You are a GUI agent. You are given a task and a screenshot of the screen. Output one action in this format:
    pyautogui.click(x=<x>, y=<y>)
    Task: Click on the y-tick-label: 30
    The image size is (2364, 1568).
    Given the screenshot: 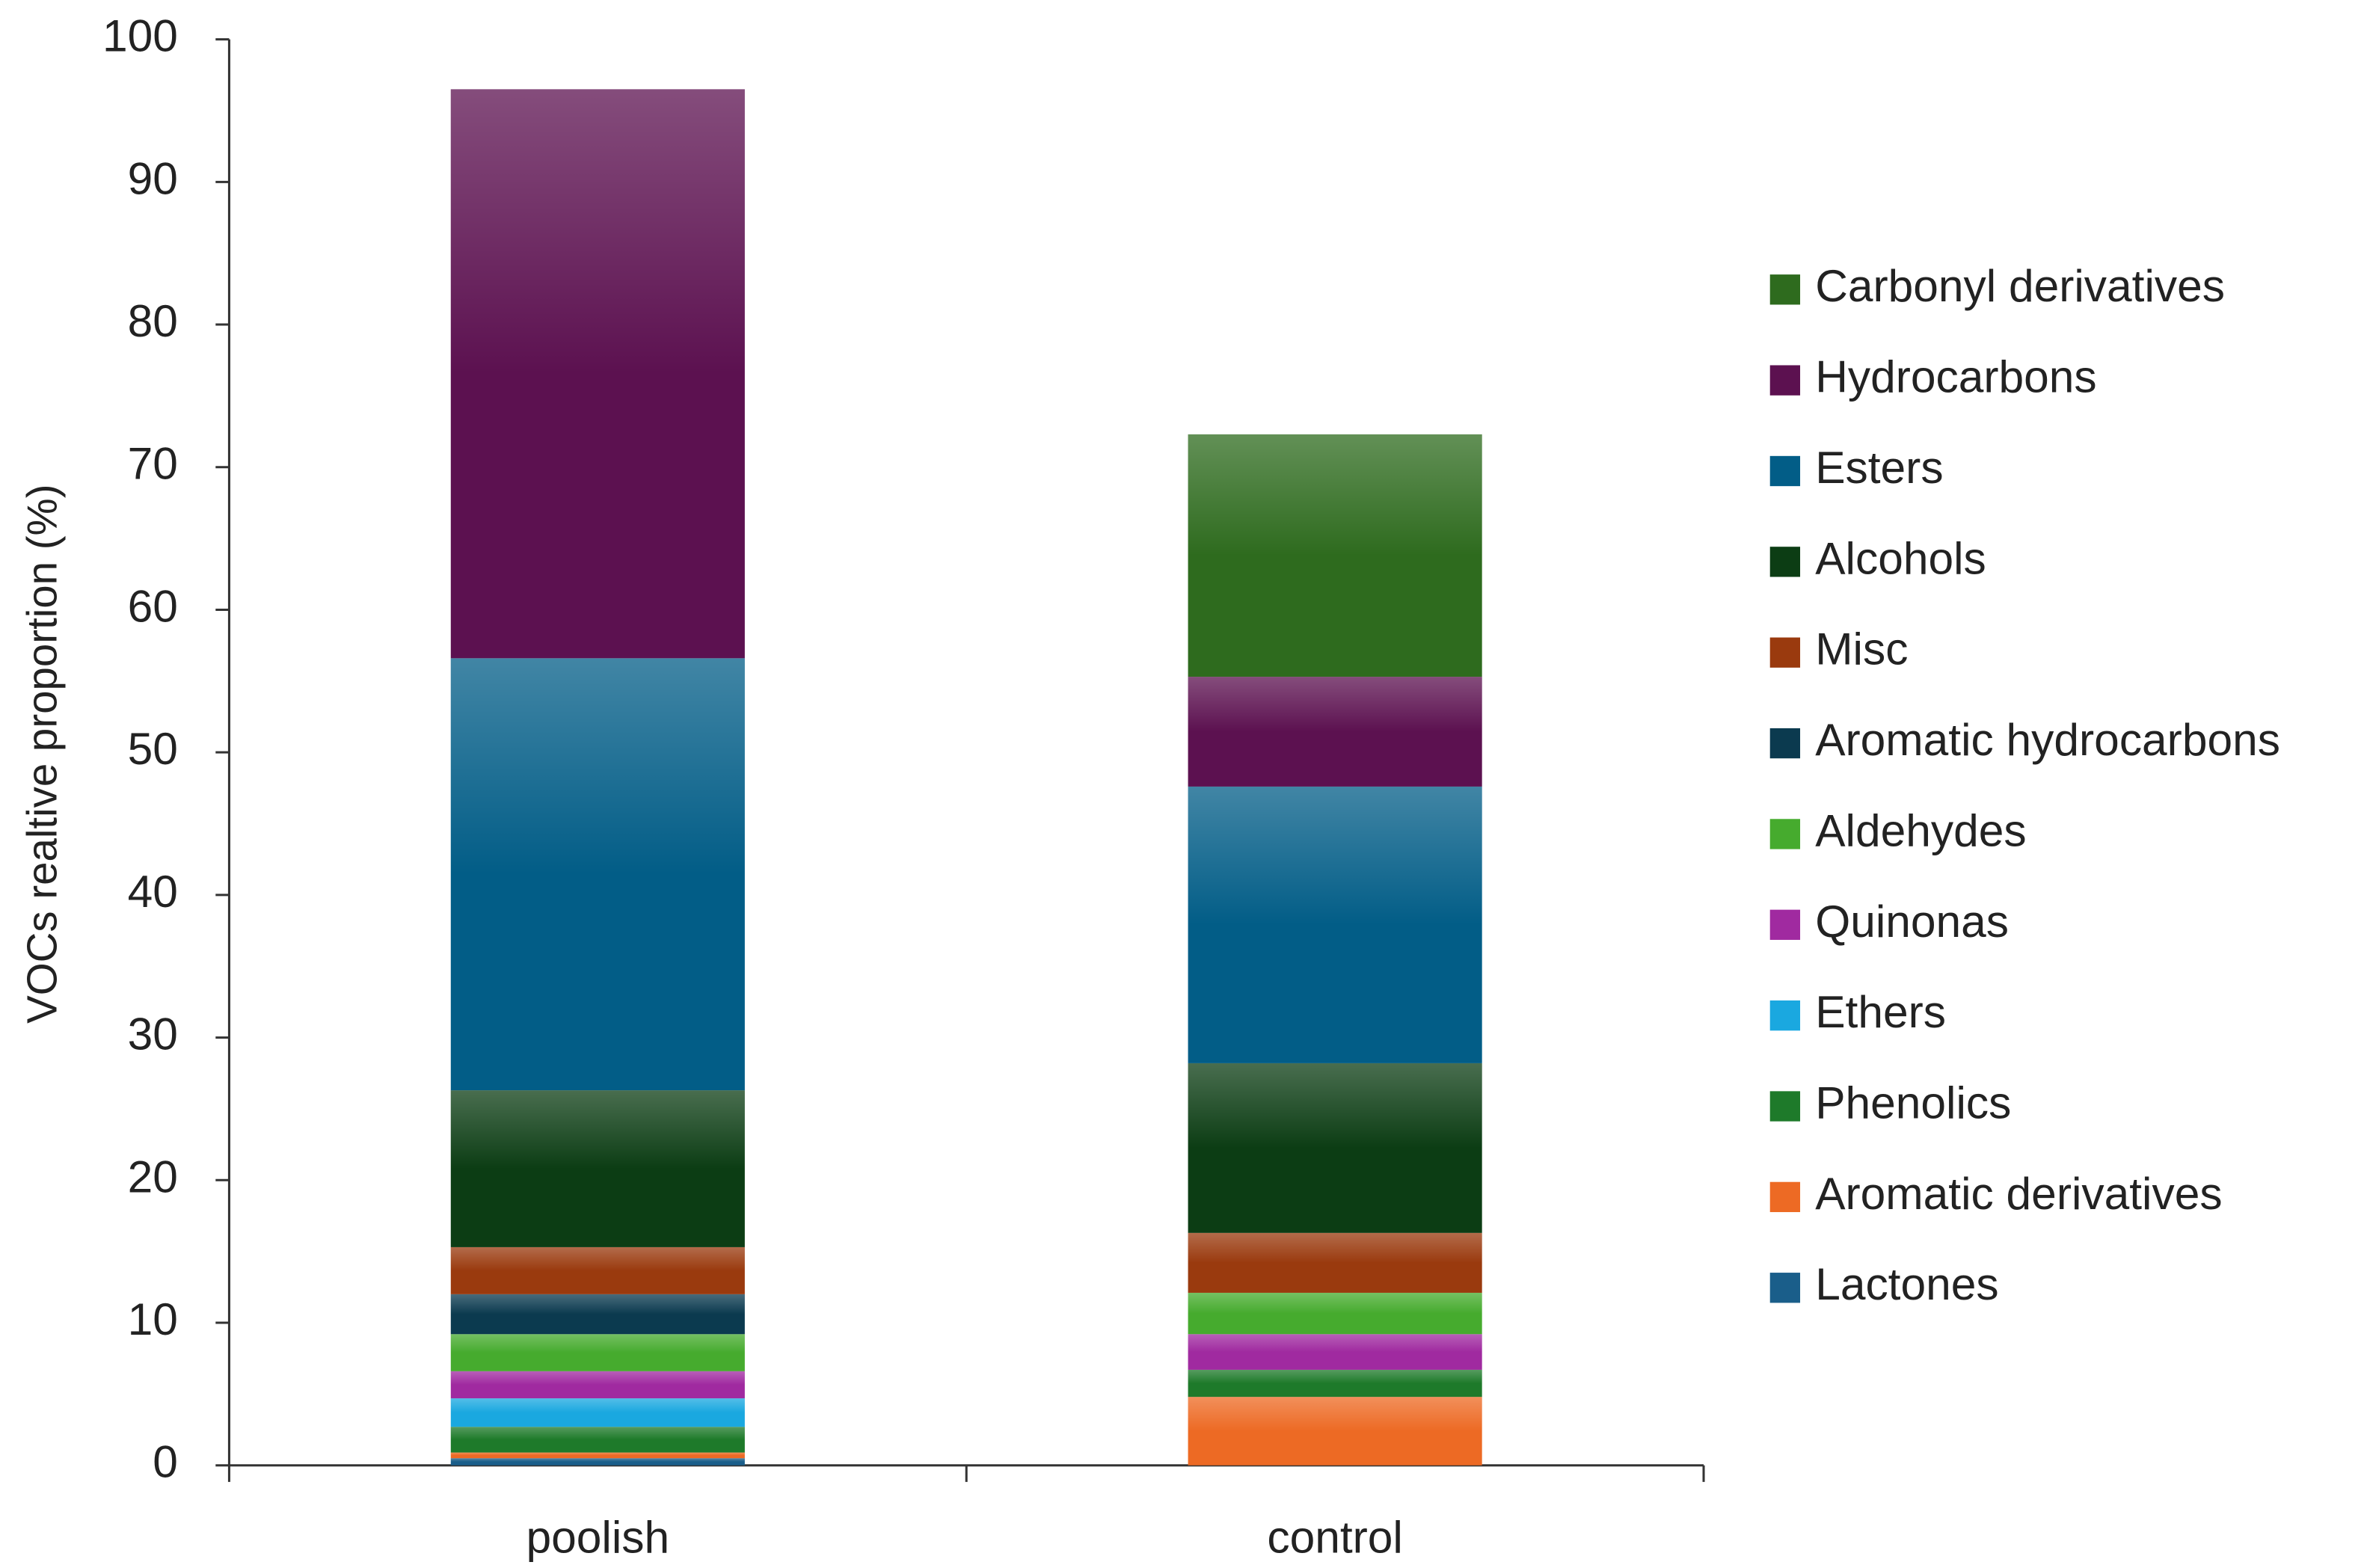 What is the action you would take?
    pyautogui.click(x=153, y=1034)
    